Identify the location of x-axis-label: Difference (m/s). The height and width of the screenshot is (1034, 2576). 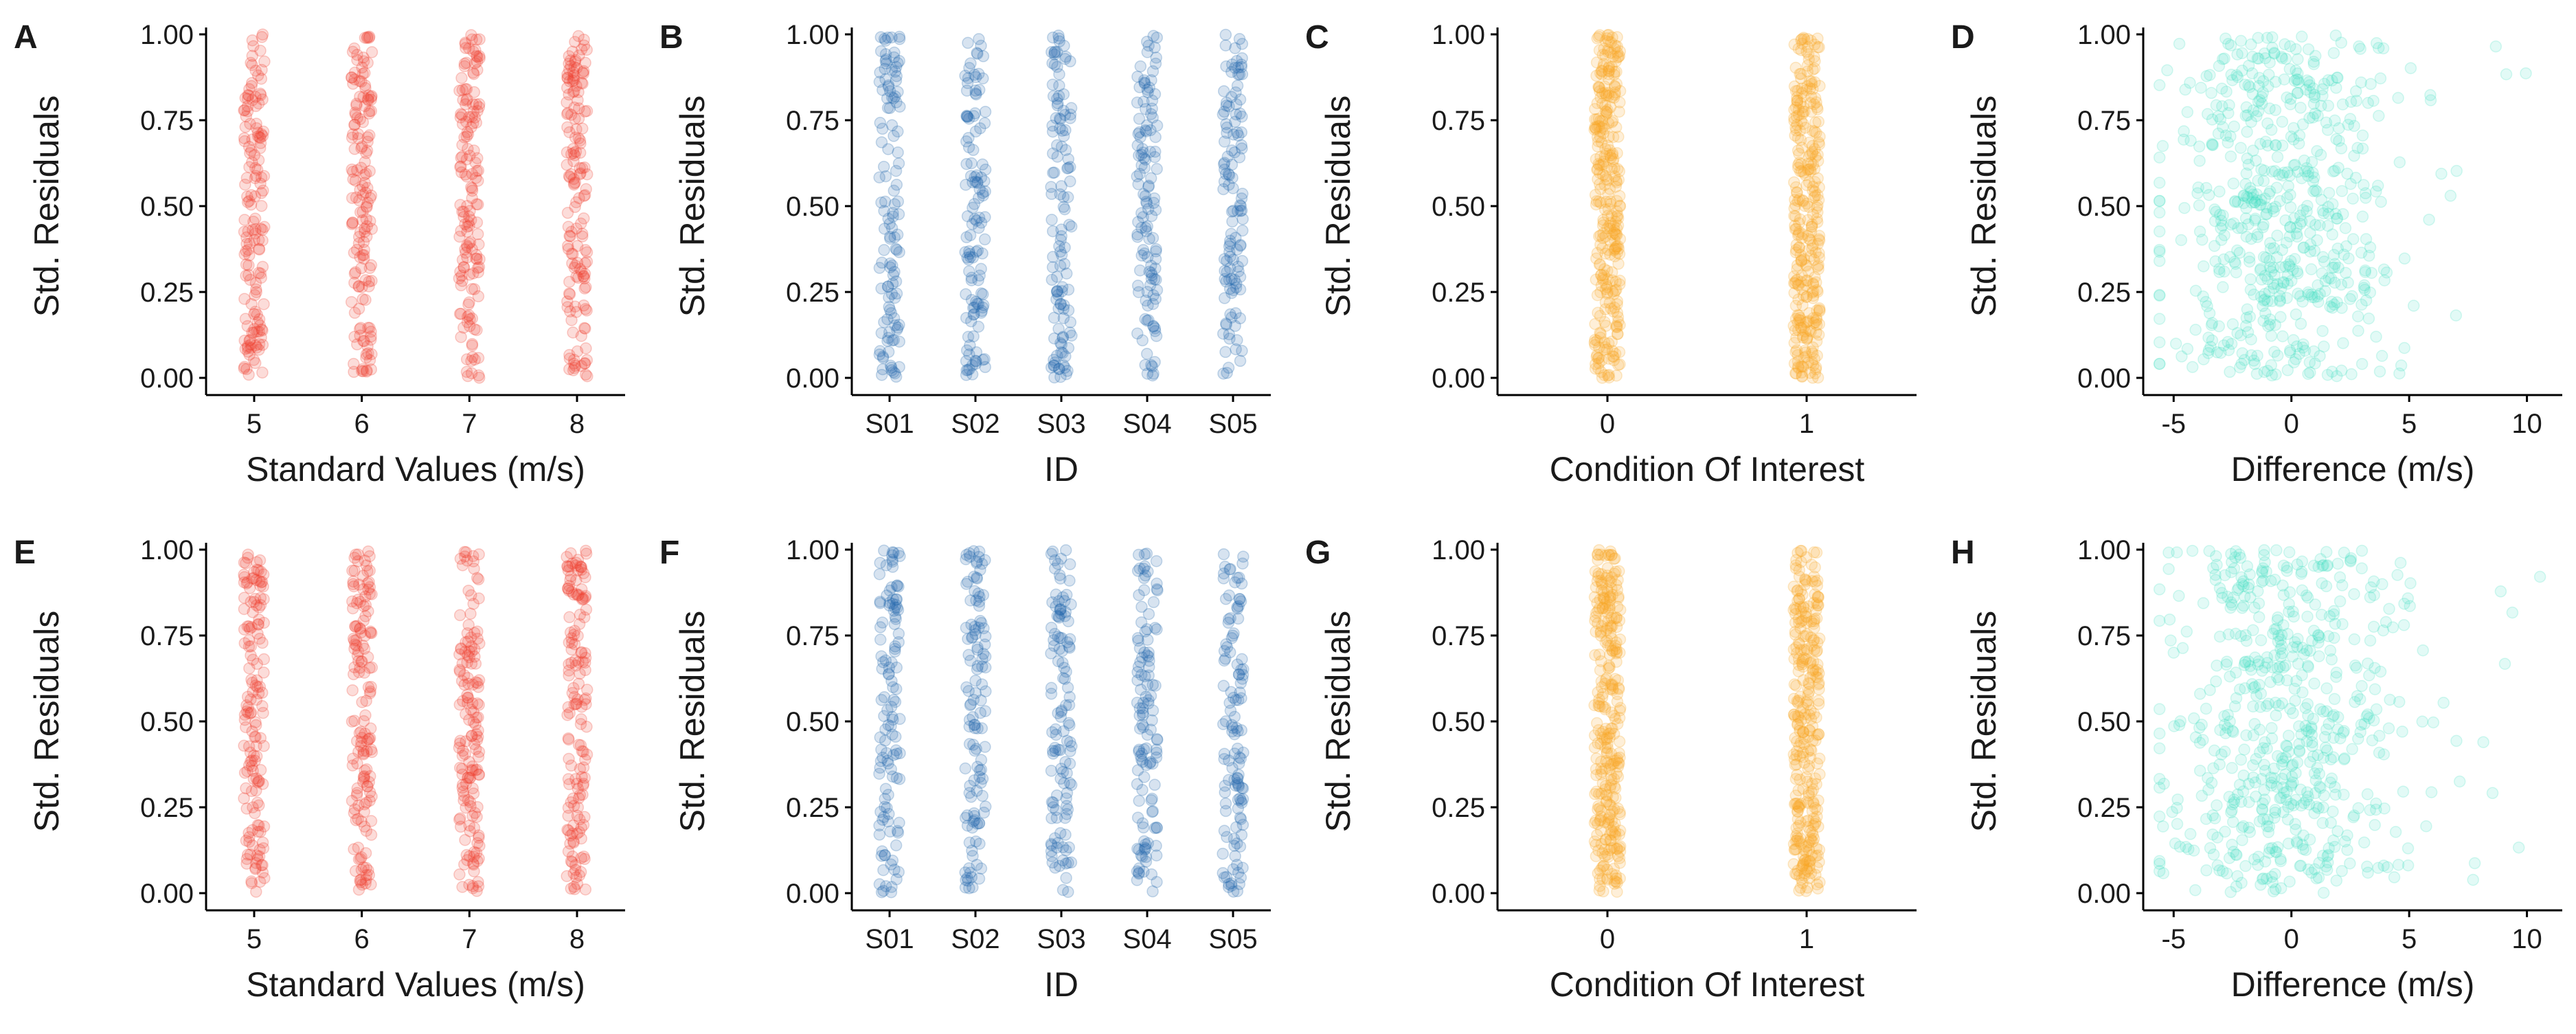
(2353, 469).